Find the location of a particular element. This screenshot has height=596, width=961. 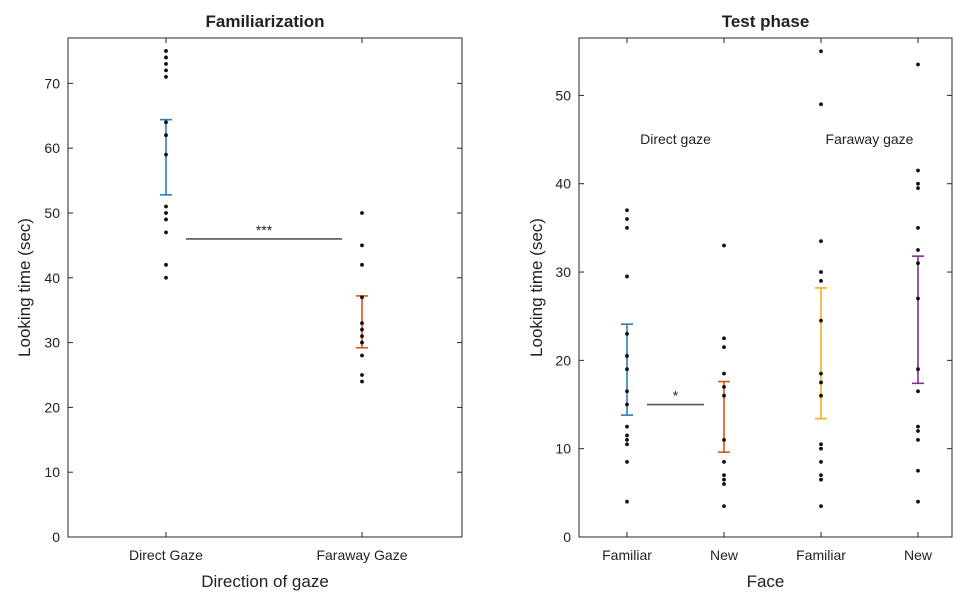

y-tick-label: 0 is located at coordinates (56, 537).